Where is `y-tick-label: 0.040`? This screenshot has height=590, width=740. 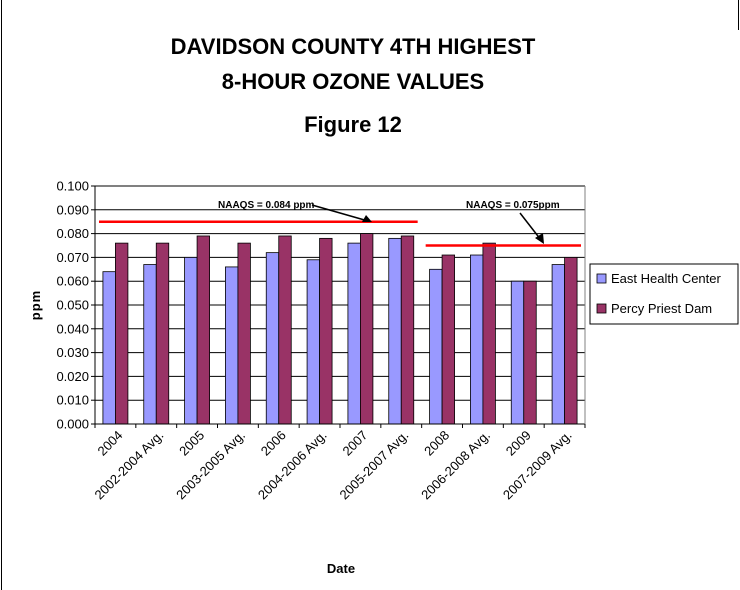 y-tick-label: 0.040 is located at coordinates (72, 328).